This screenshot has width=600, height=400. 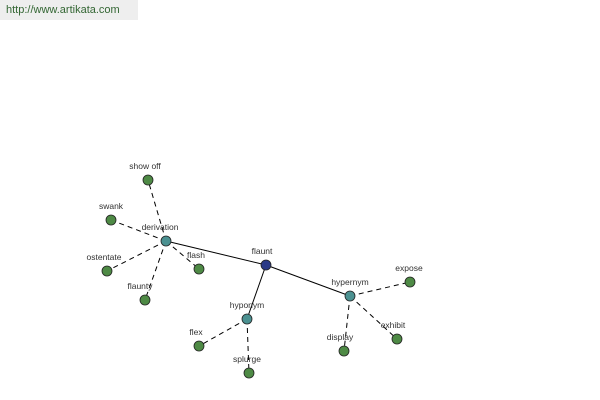 What do you see at coordinates (349, 282) in the screenshot?
I see `node-label: hypernym` at bounding box center [349, 282].